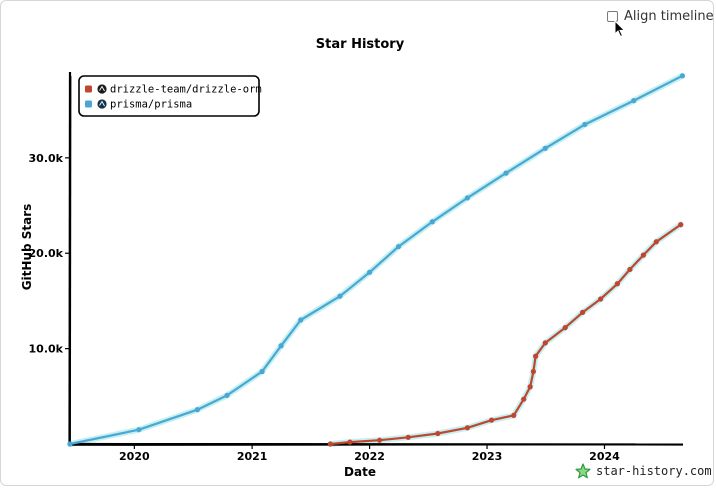  Describe the element at coordinates (369, 456) in the screenshot. I see `x-tick-label-2022: 2022` at that location.